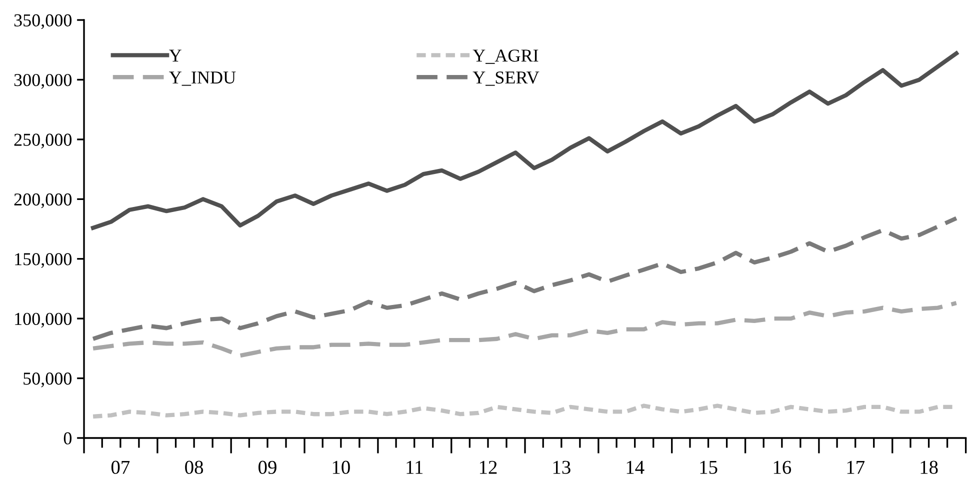  What do you see at coordinates (709, 467) in the screenshot?
I see `x-tick-label: 15` at bounding box center [709, 467].